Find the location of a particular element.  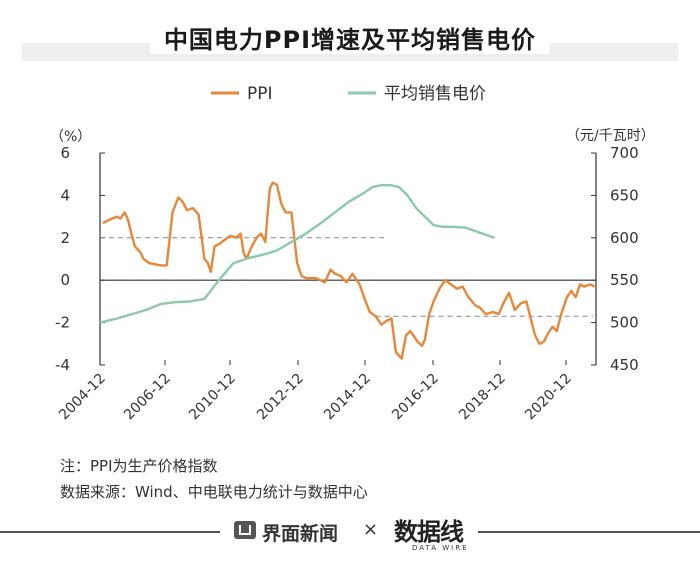

footer-rule-left is located at coordinates (110, 532).